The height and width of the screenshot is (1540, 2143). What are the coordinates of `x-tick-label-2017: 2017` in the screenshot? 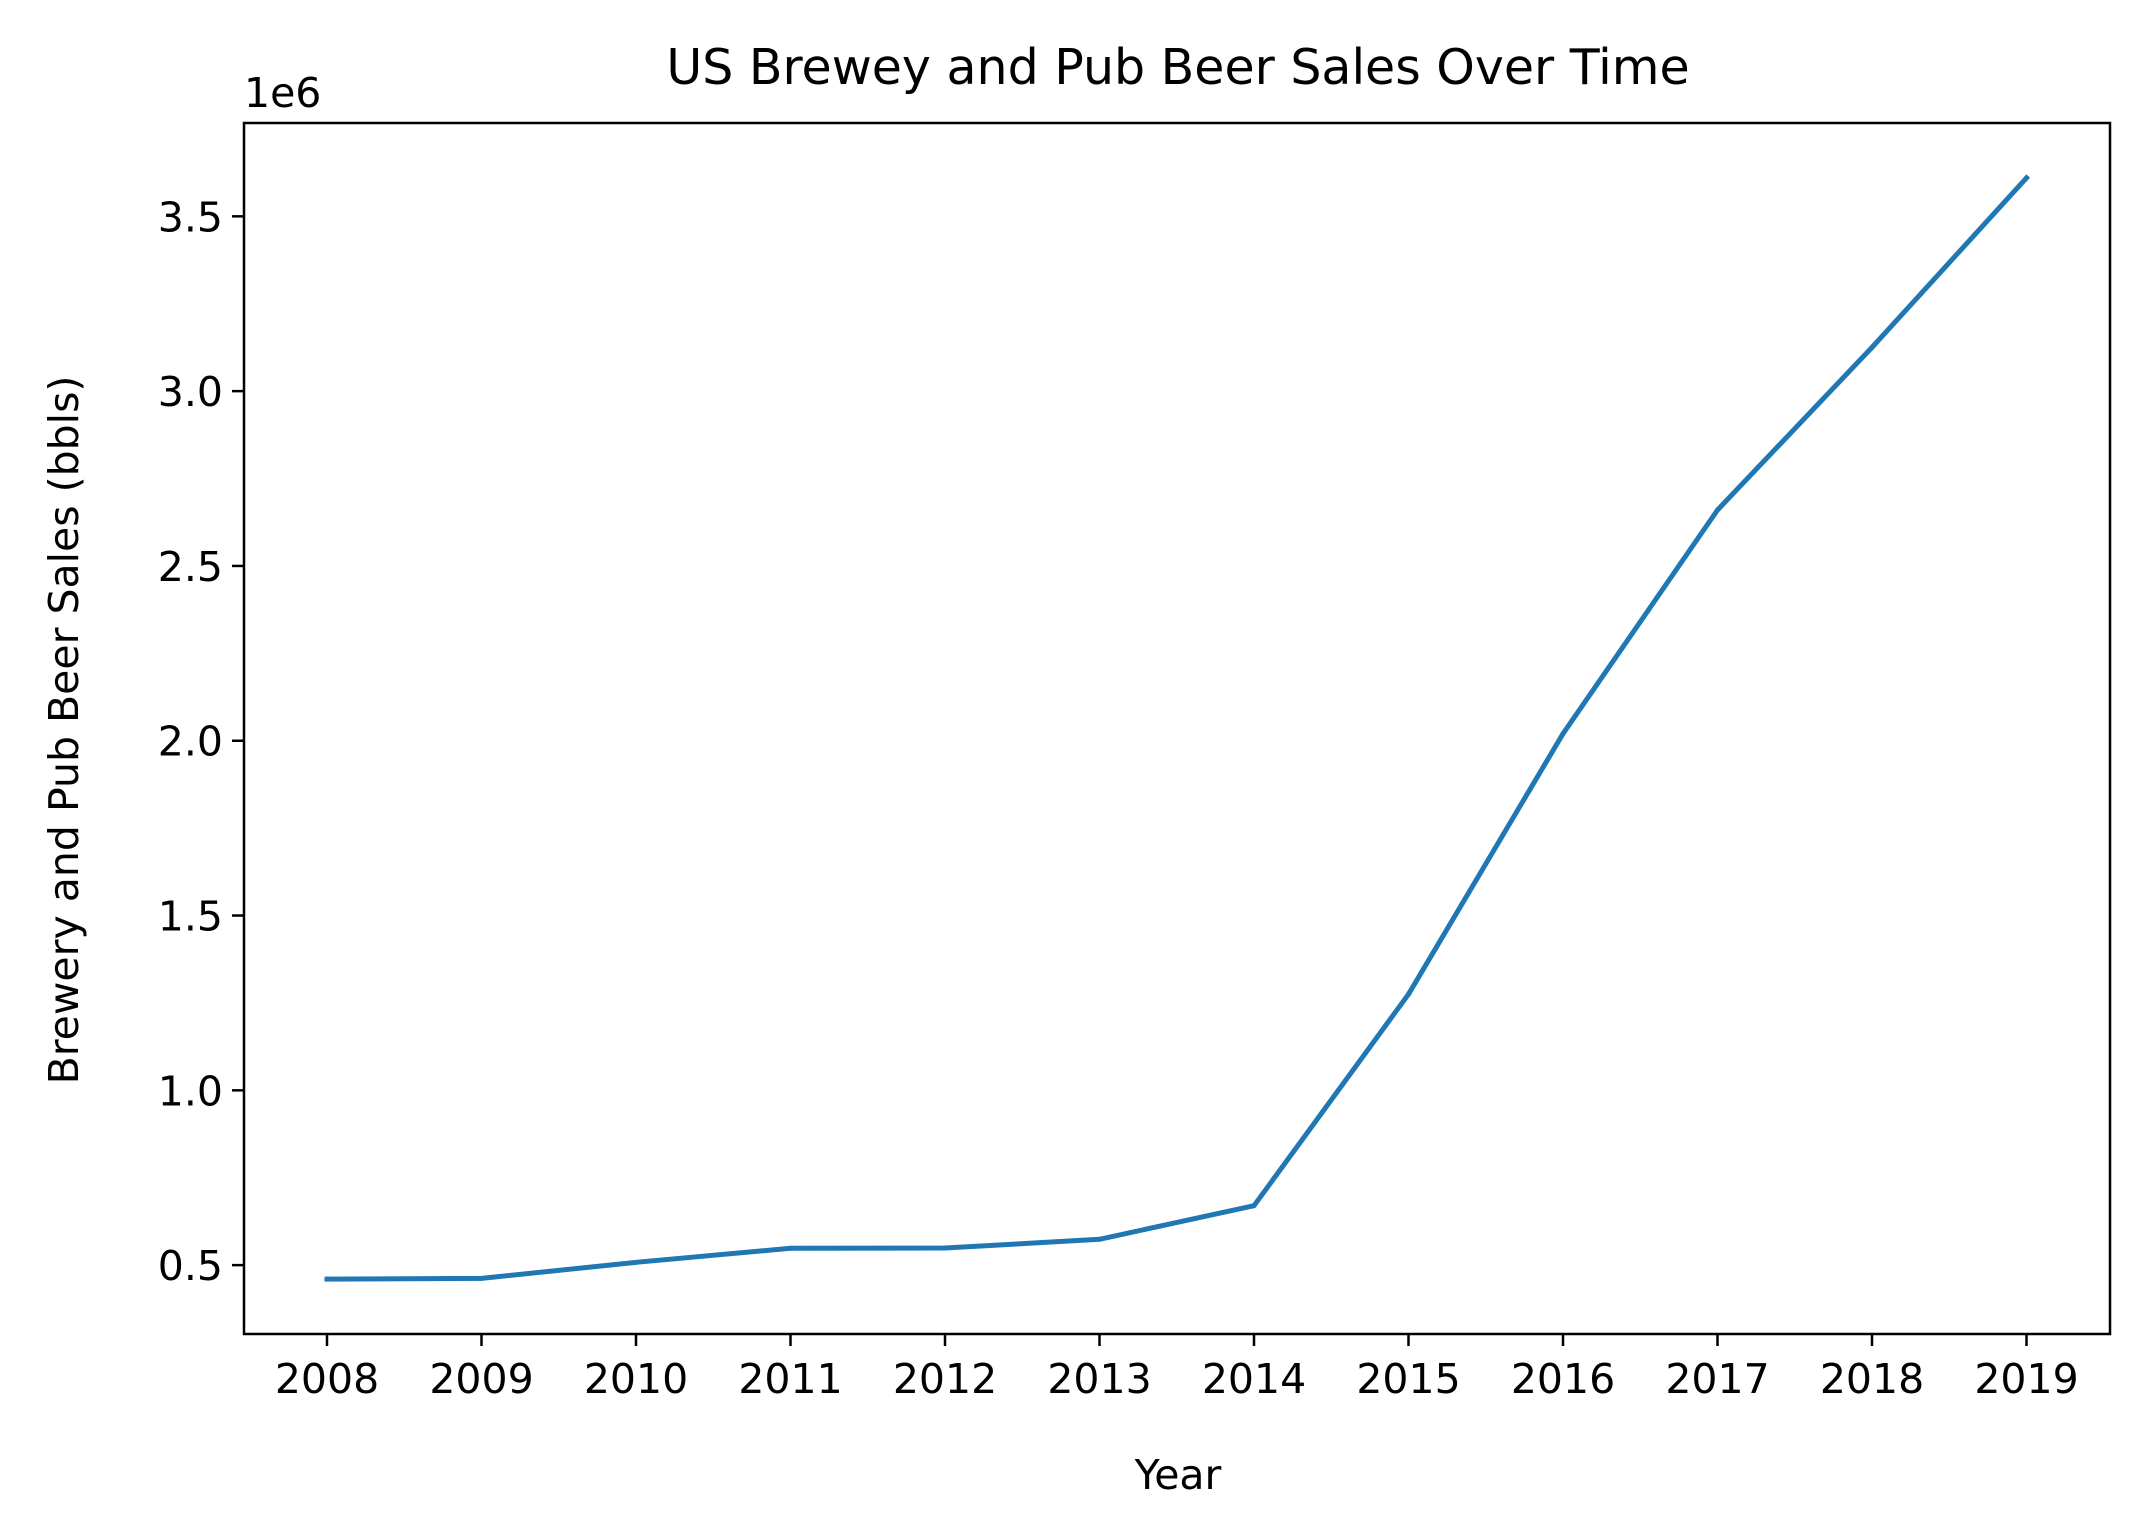 It's located at (1717, 1379).